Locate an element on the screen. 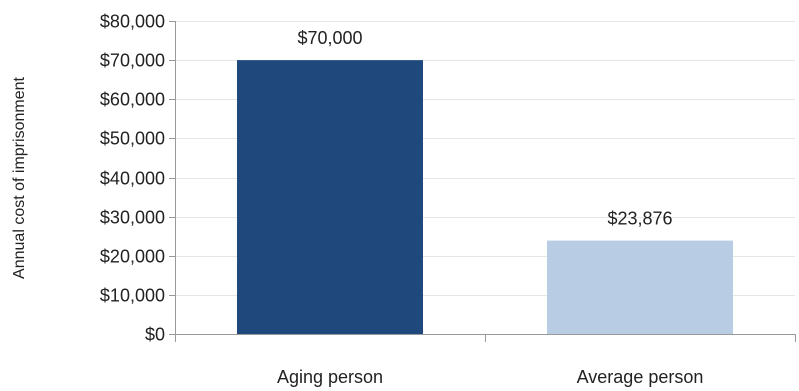 The width and height of the screenshot is (799, 391). y-tick-label: $0 is located at coordinates (155, 335).